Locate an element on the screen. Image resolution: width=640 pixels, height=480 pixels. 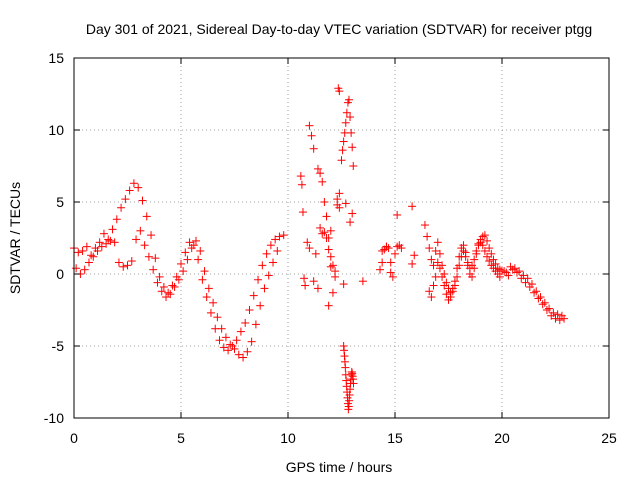
x-tick-label: 10 is located at coordinates (288, 438).